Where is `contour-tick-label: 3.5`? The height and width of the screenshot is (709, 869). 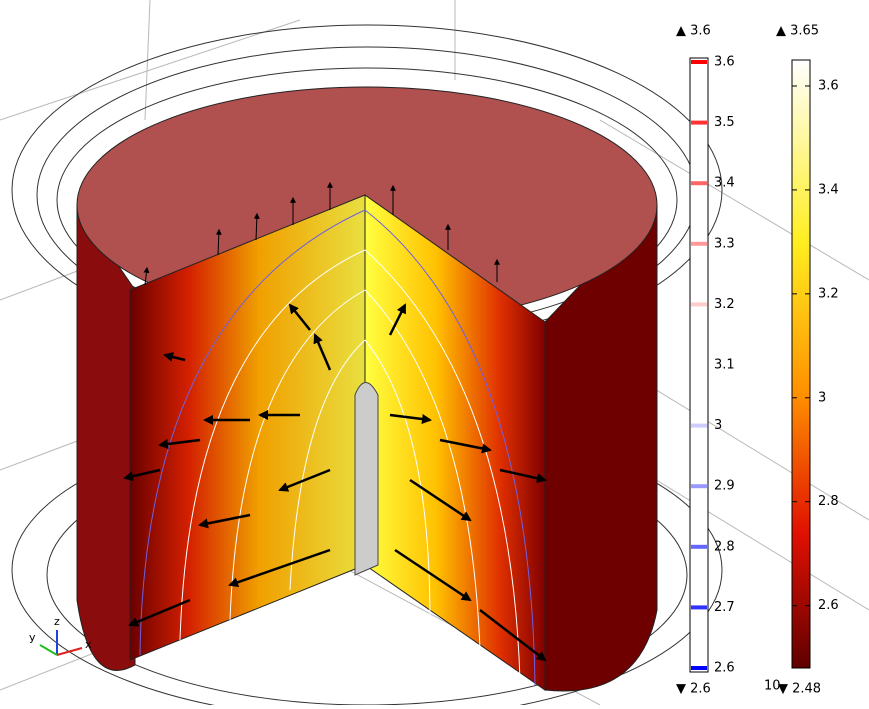 contour-tick-label: 3.5 is located at coordinates (724, 122).